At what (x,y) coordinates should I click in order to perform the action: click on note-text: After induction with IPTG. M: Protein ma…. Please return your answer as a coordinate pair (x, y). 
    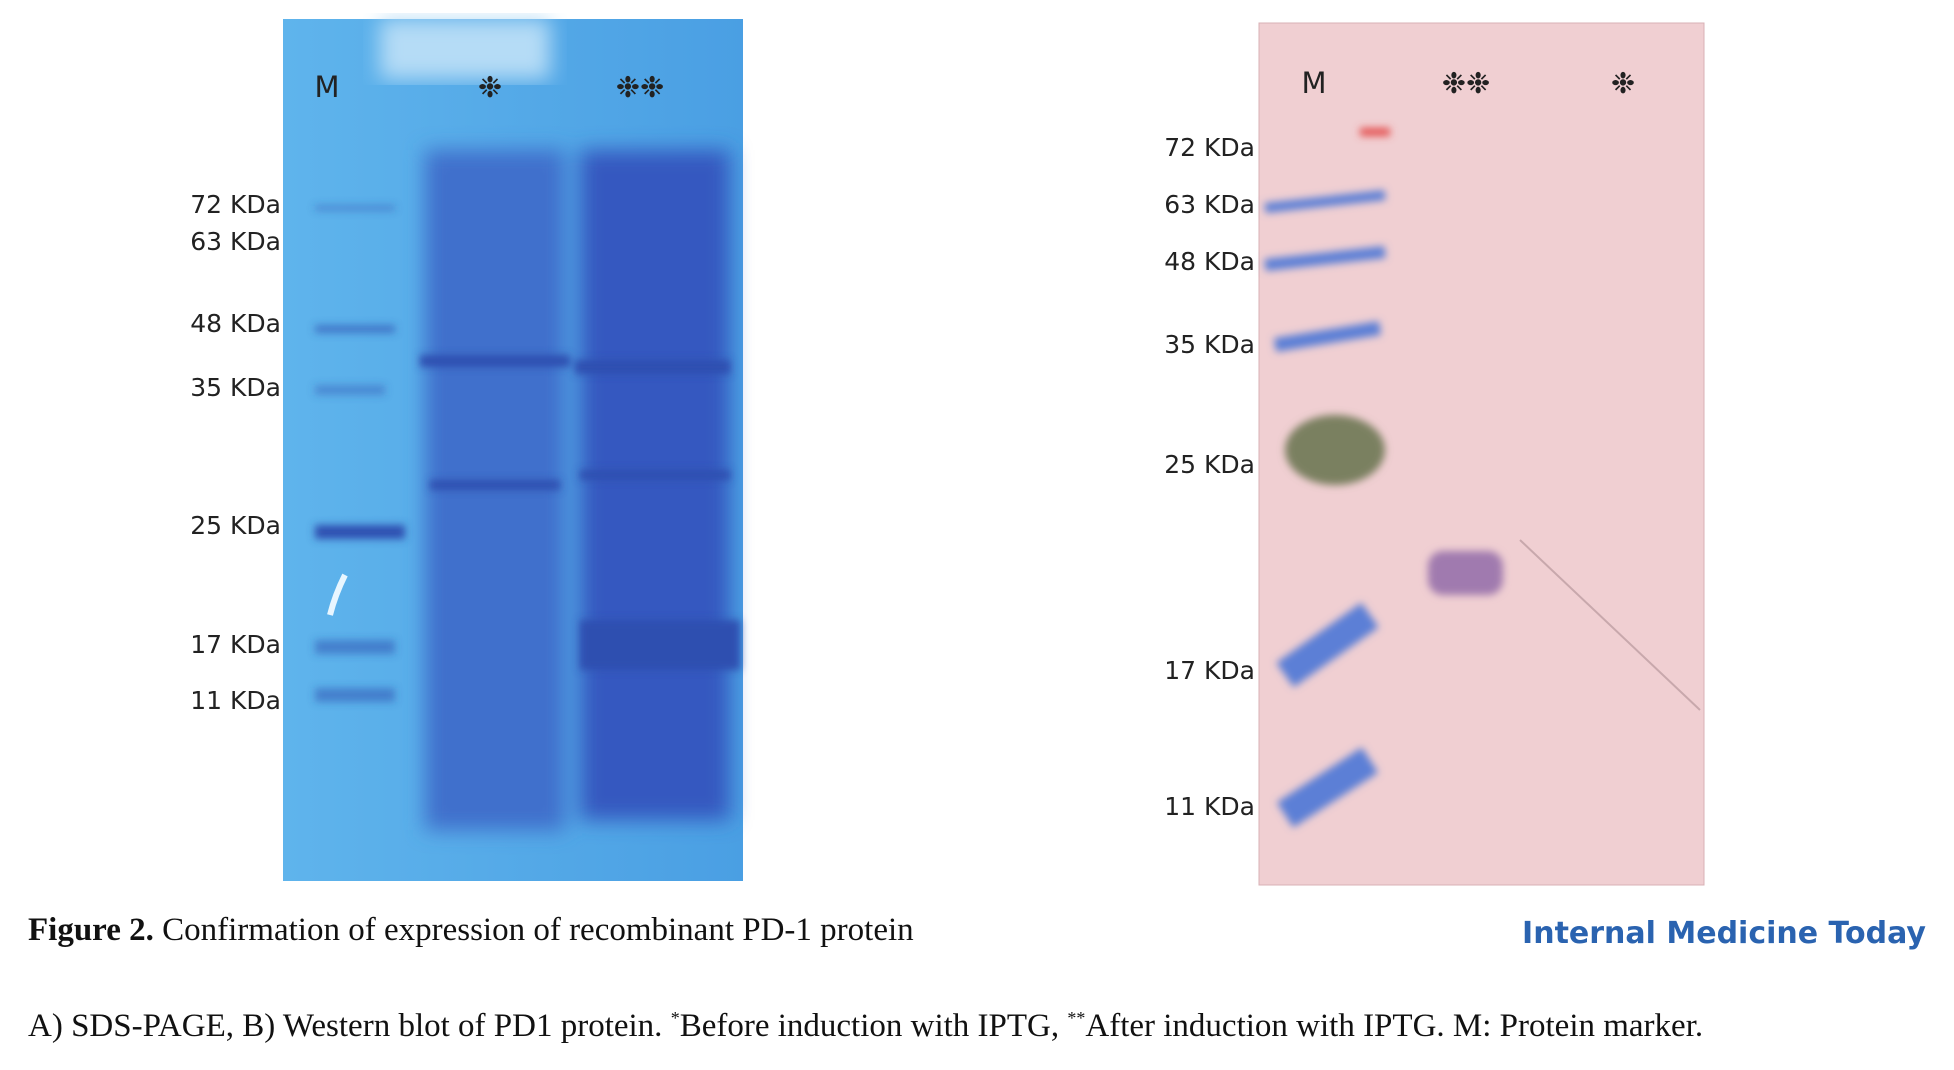
    Looking at the image, I should click on (1394, 1026).